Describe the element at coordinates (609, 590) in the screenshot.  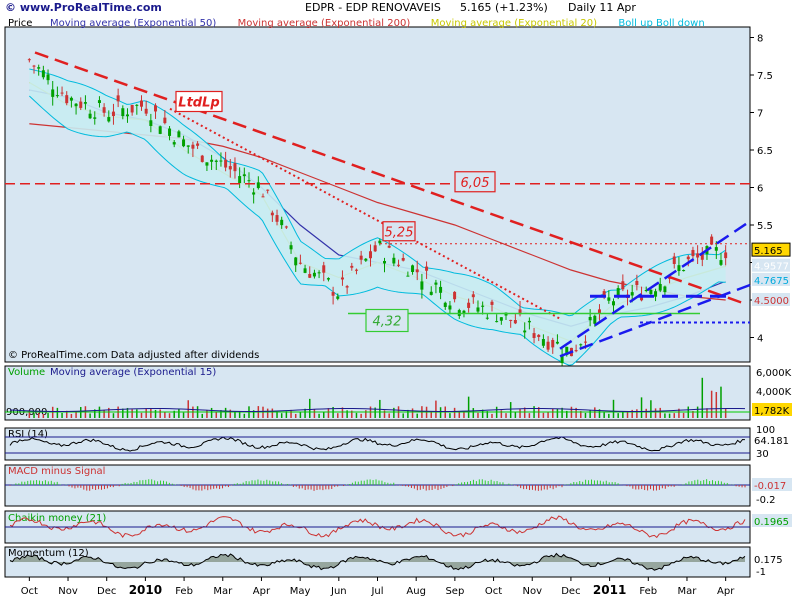
I see `x-tick-label: 2011` at that location.